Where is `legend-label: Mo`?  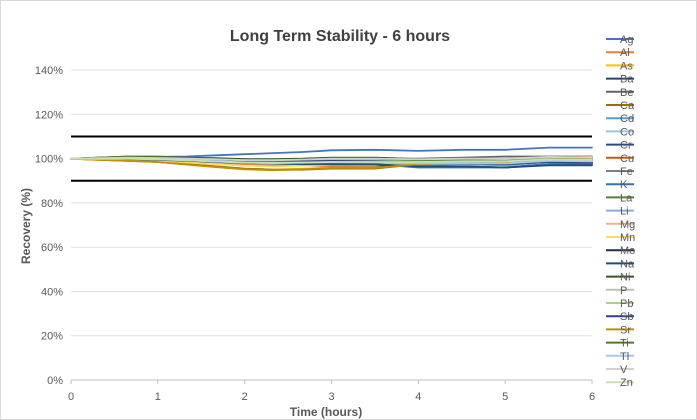 legend-label: Mo is located at coordinates (627, 251).